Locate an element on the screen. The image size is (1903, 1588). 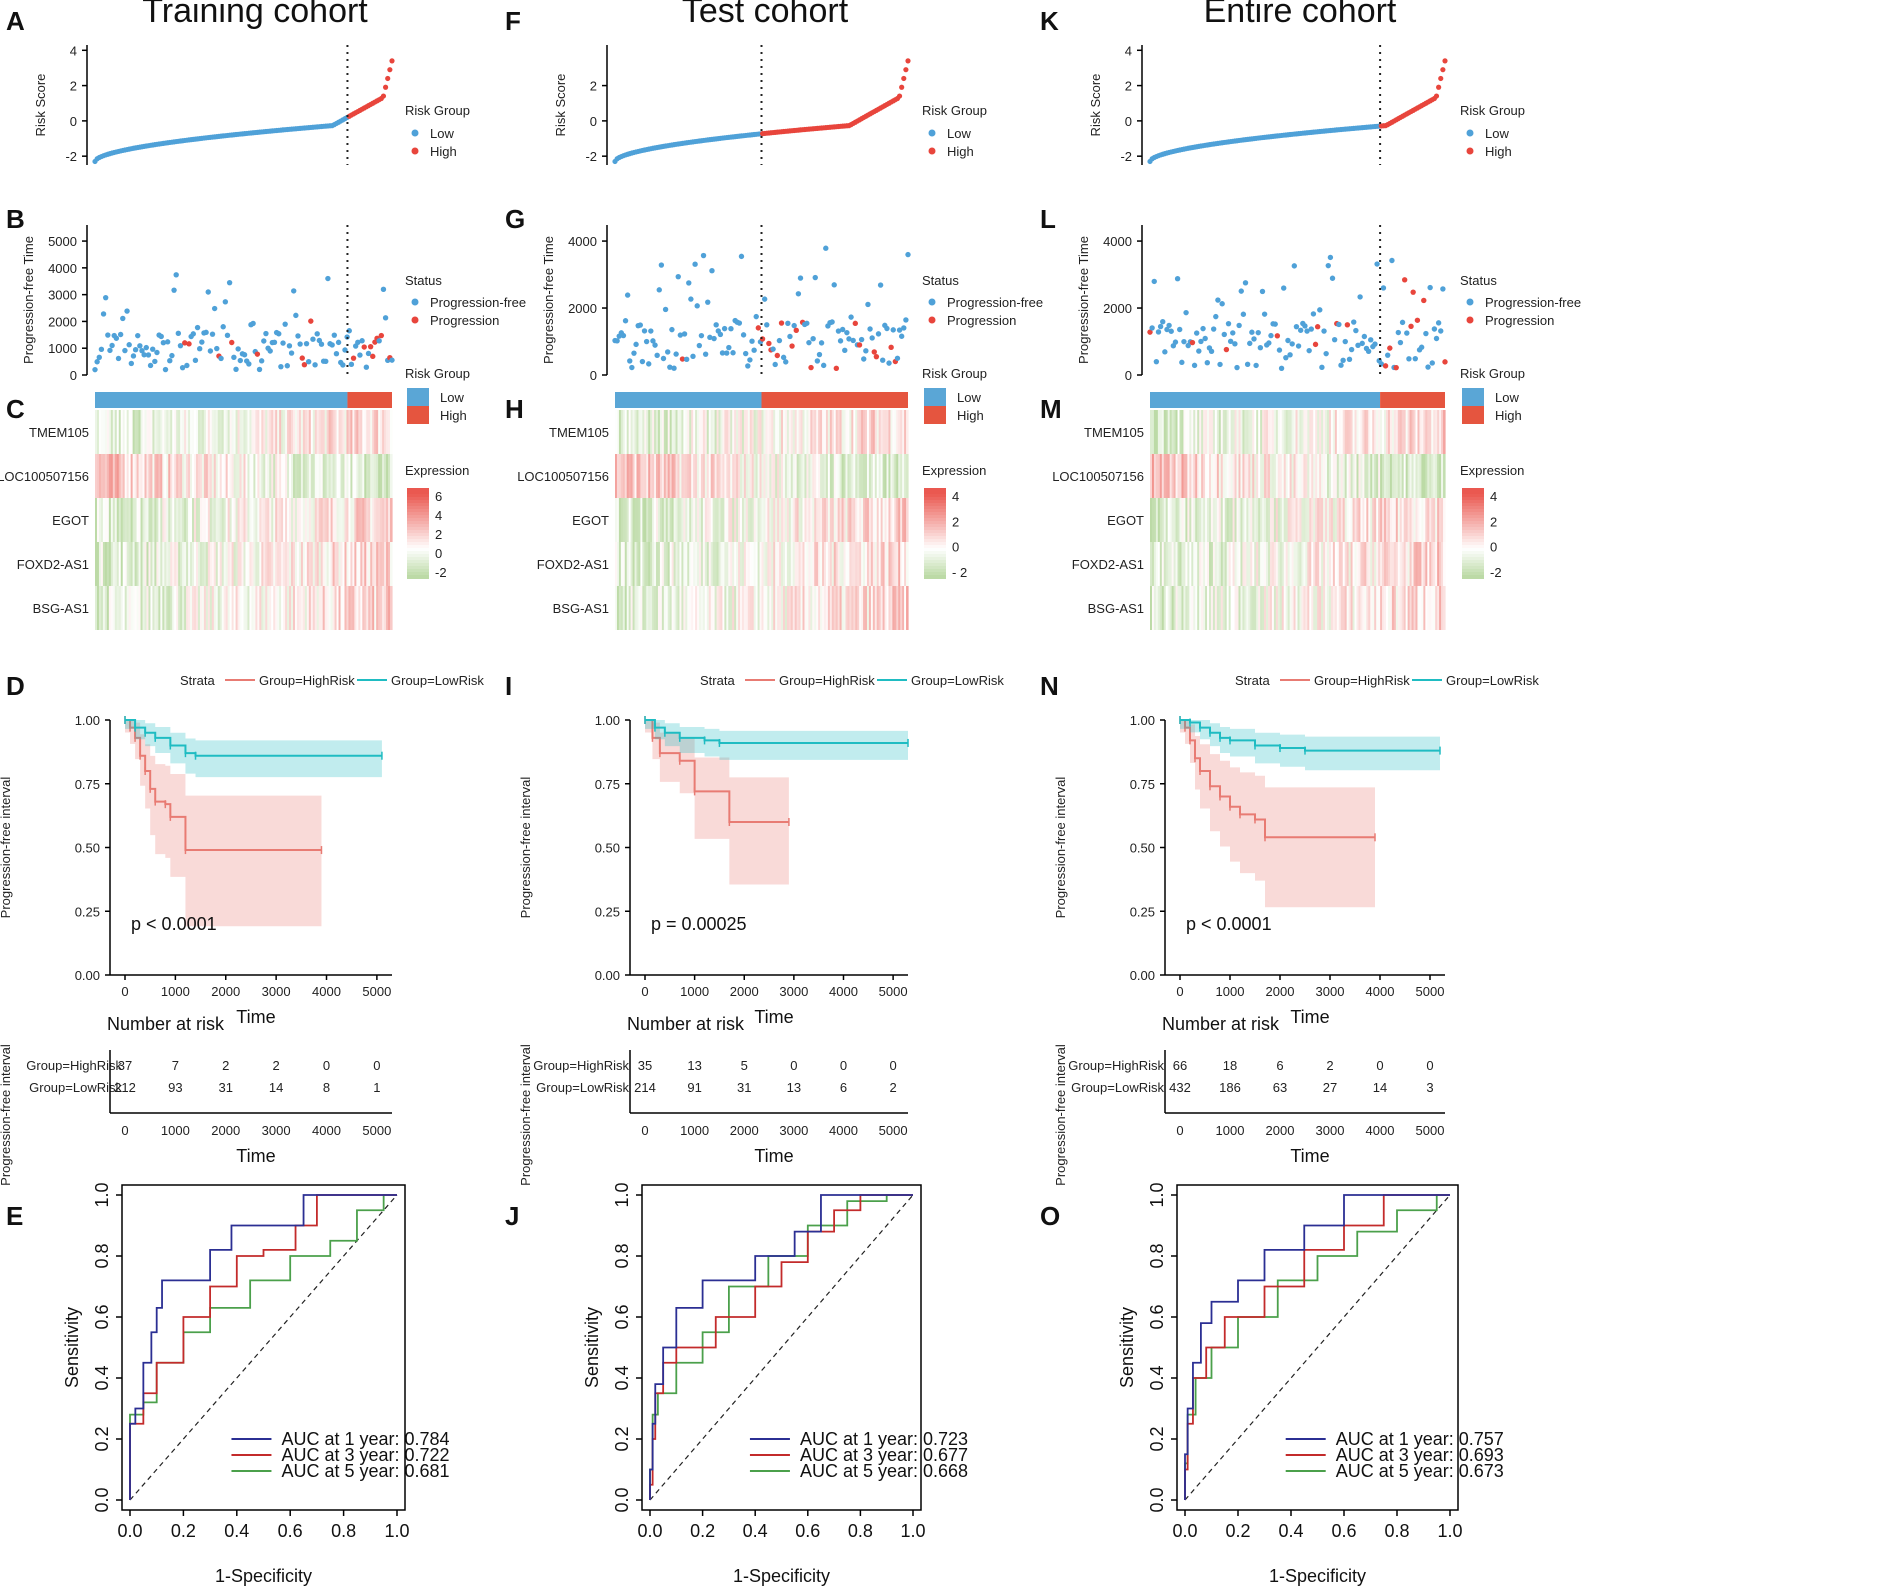
table-xtick: 3000 is located at coordinates (276, 1130).